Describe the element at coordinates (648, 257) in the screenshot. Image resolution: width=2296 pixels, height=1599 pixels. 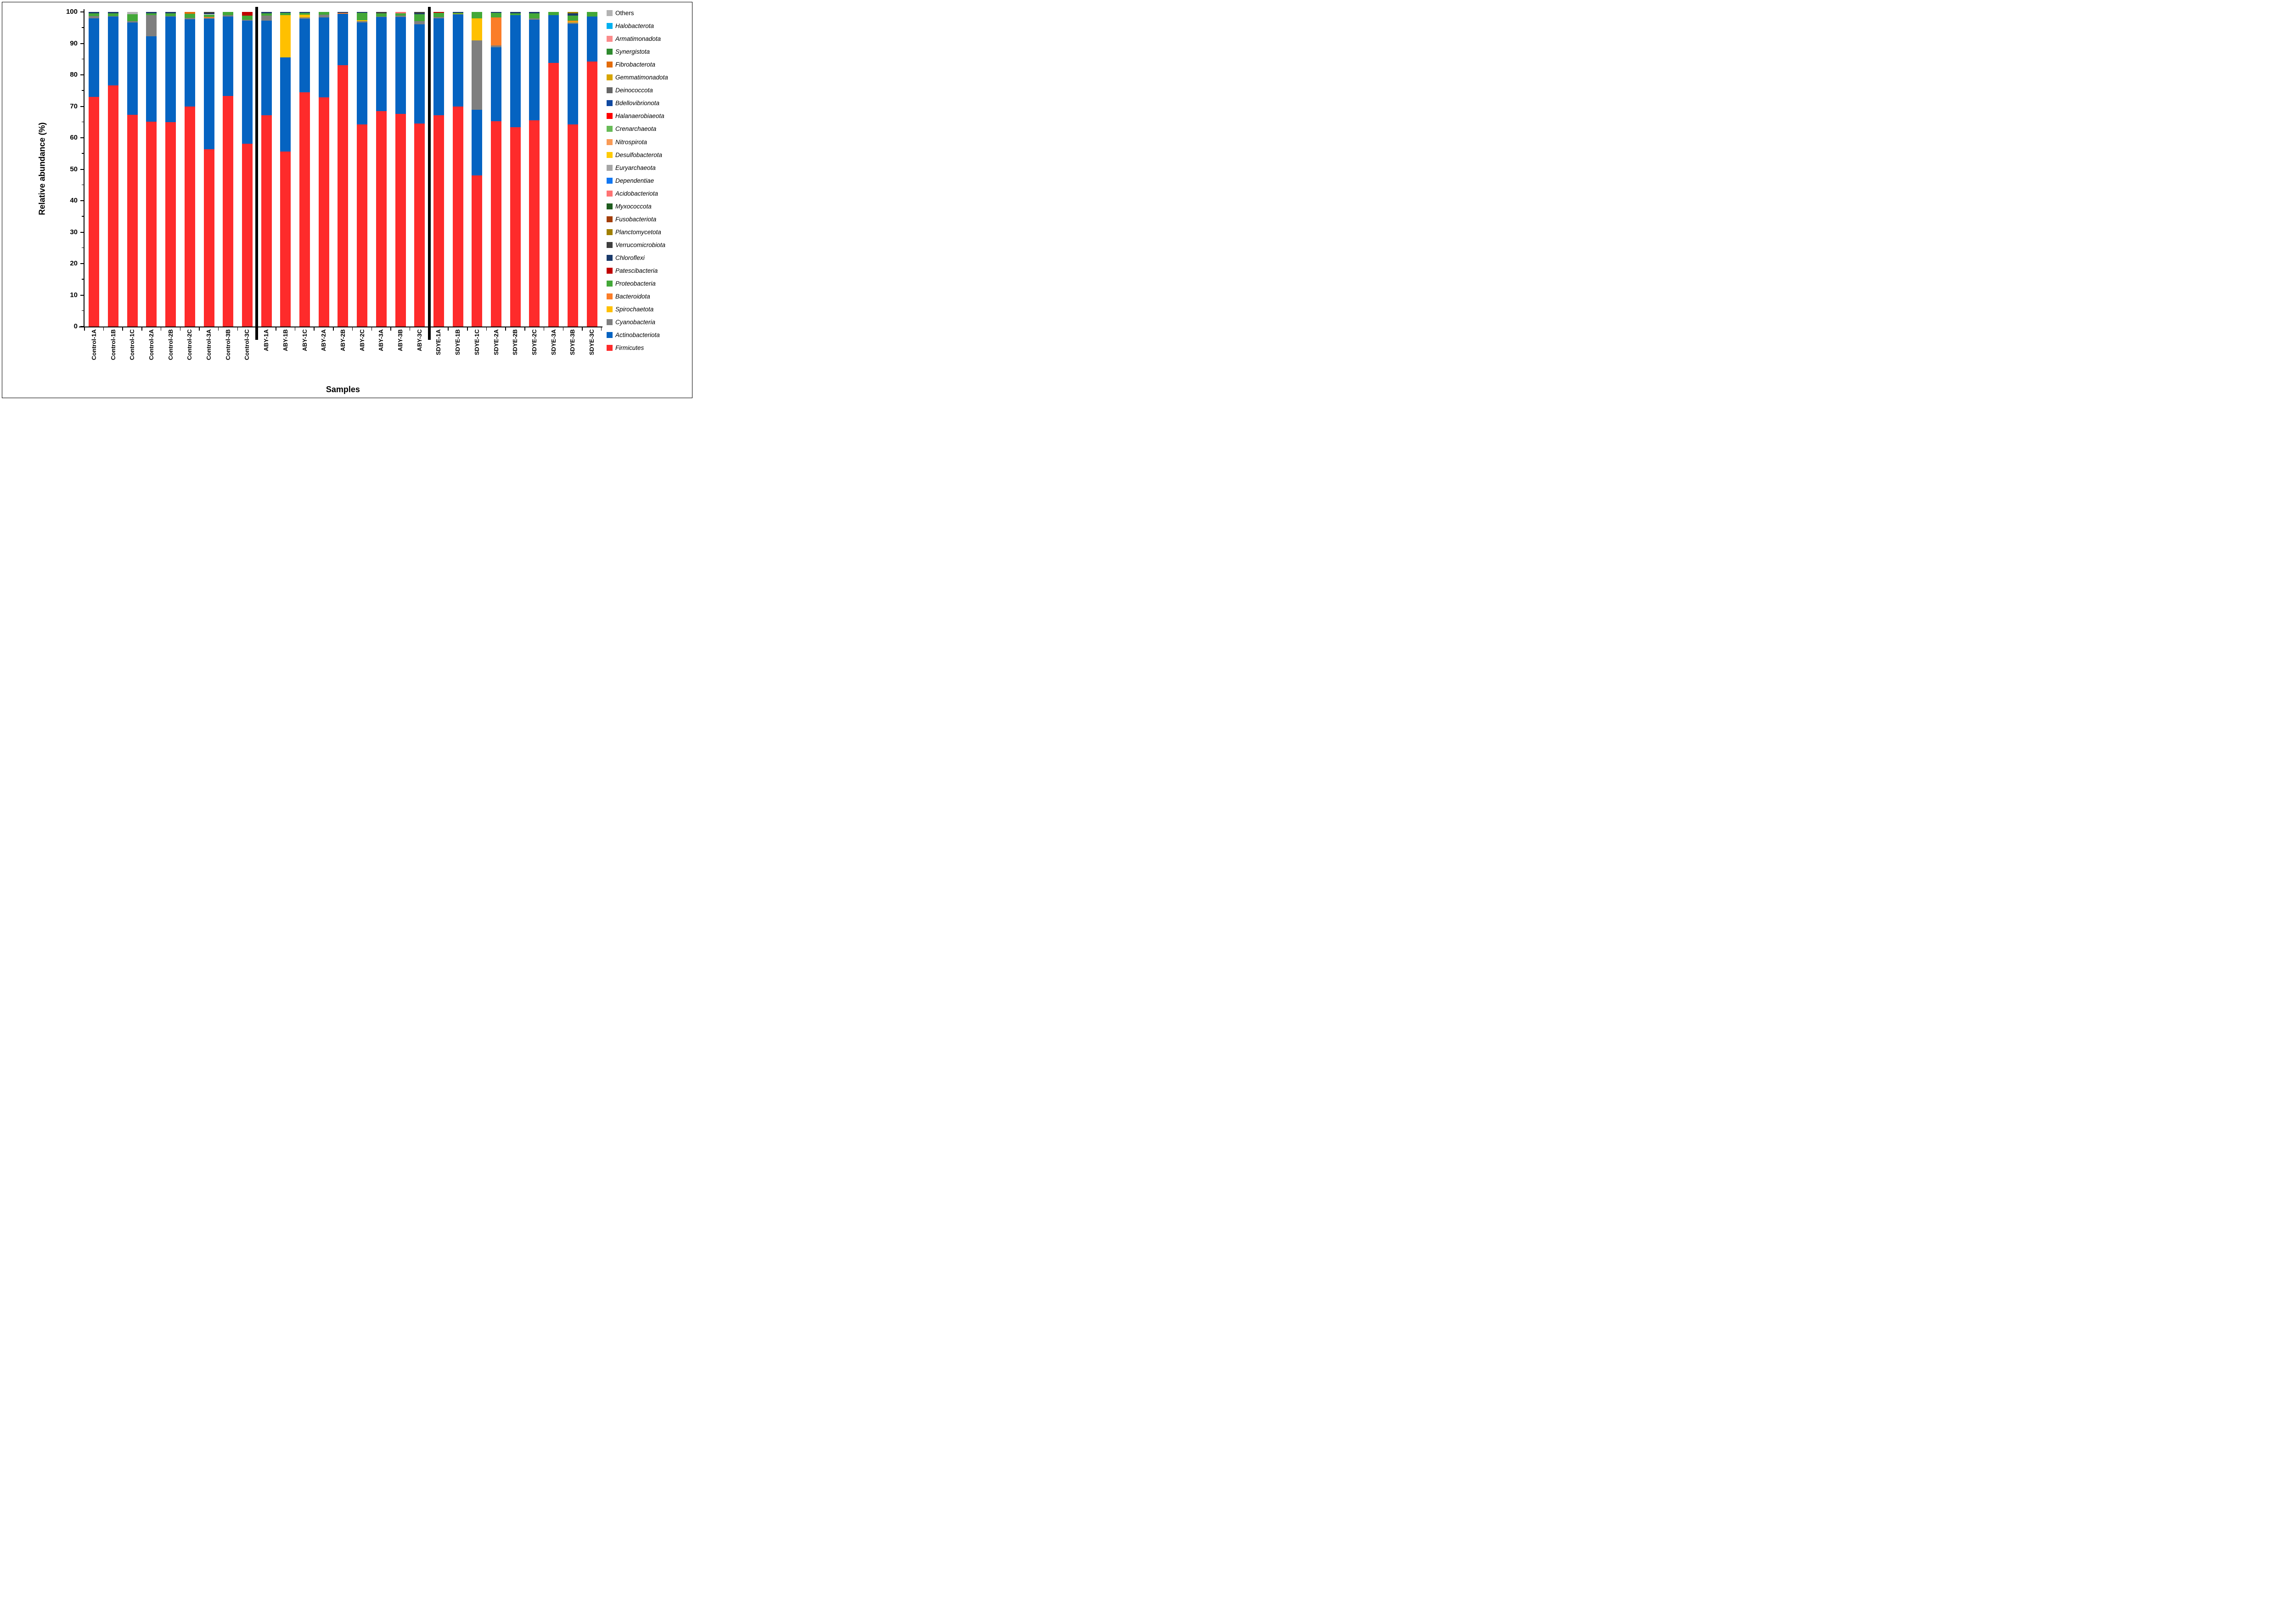
I see `legend-item-chloroflexi: Chloroflexi` at that location.